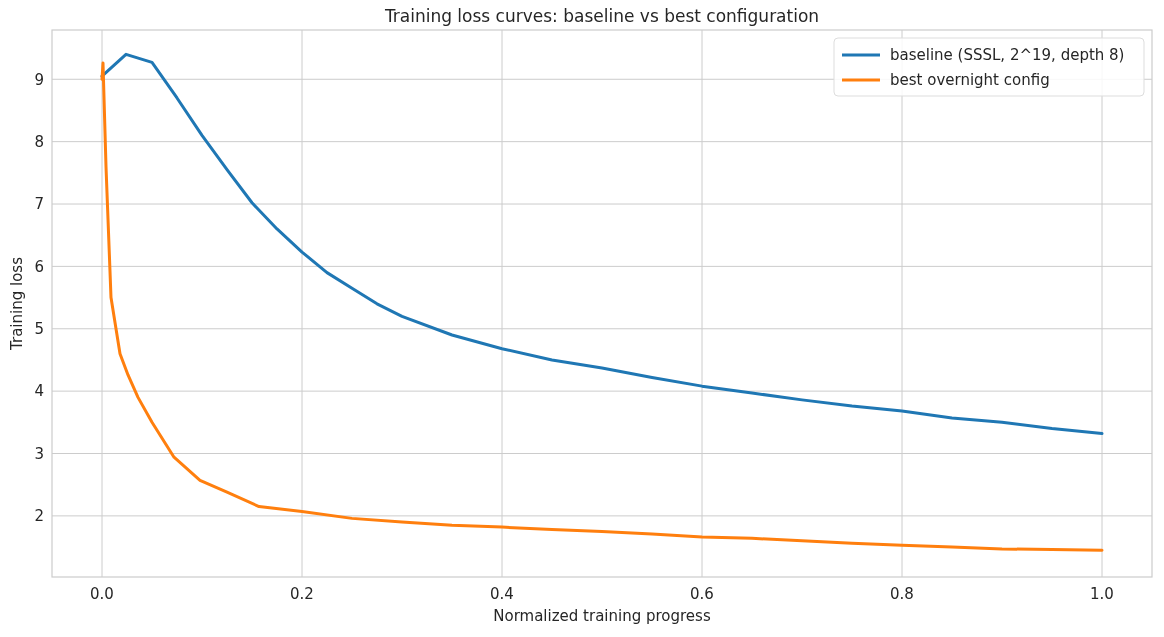 The image size is (1164, 637). Describe the element at coordinates (17, 303) in the screenshot. I see `y-axis-title: Training loss` at that location.